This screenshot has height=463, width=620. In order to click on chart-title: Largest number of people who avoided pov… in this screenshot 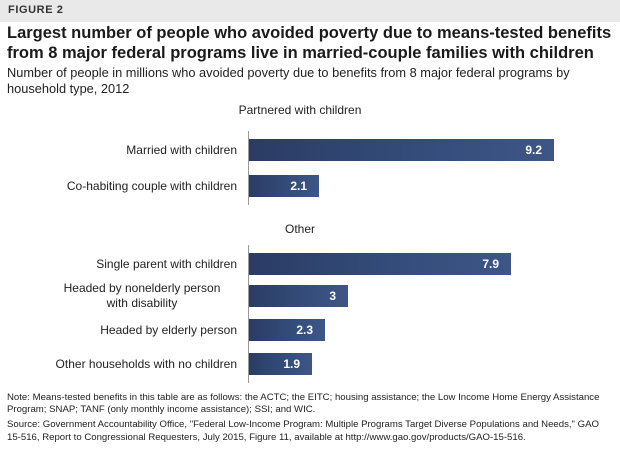, I will do `click(309, 43)`.